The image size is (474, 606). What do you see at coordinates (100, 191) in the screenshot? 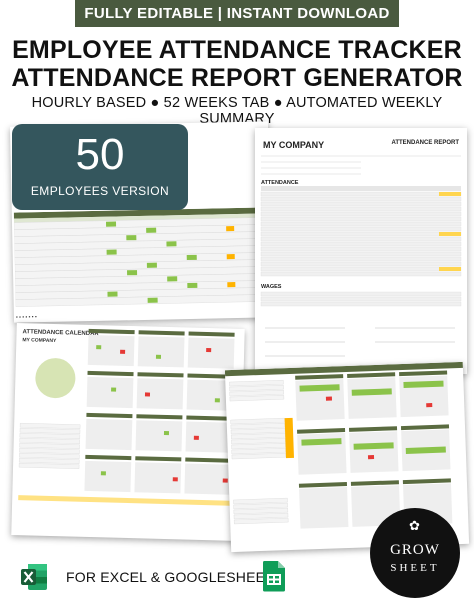
I see `badge-label: EMPLOYEES VERSION` at bounding box center [100, 191].